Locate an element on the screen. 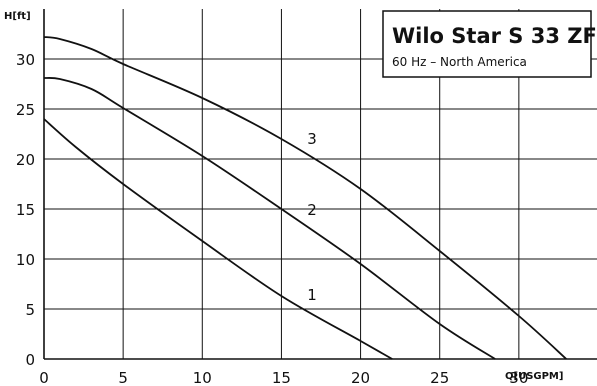 Image resolution: width=597 pixels, height=386 pixels. x-tick-label-0: 0 is located at coordinates (44, 377).